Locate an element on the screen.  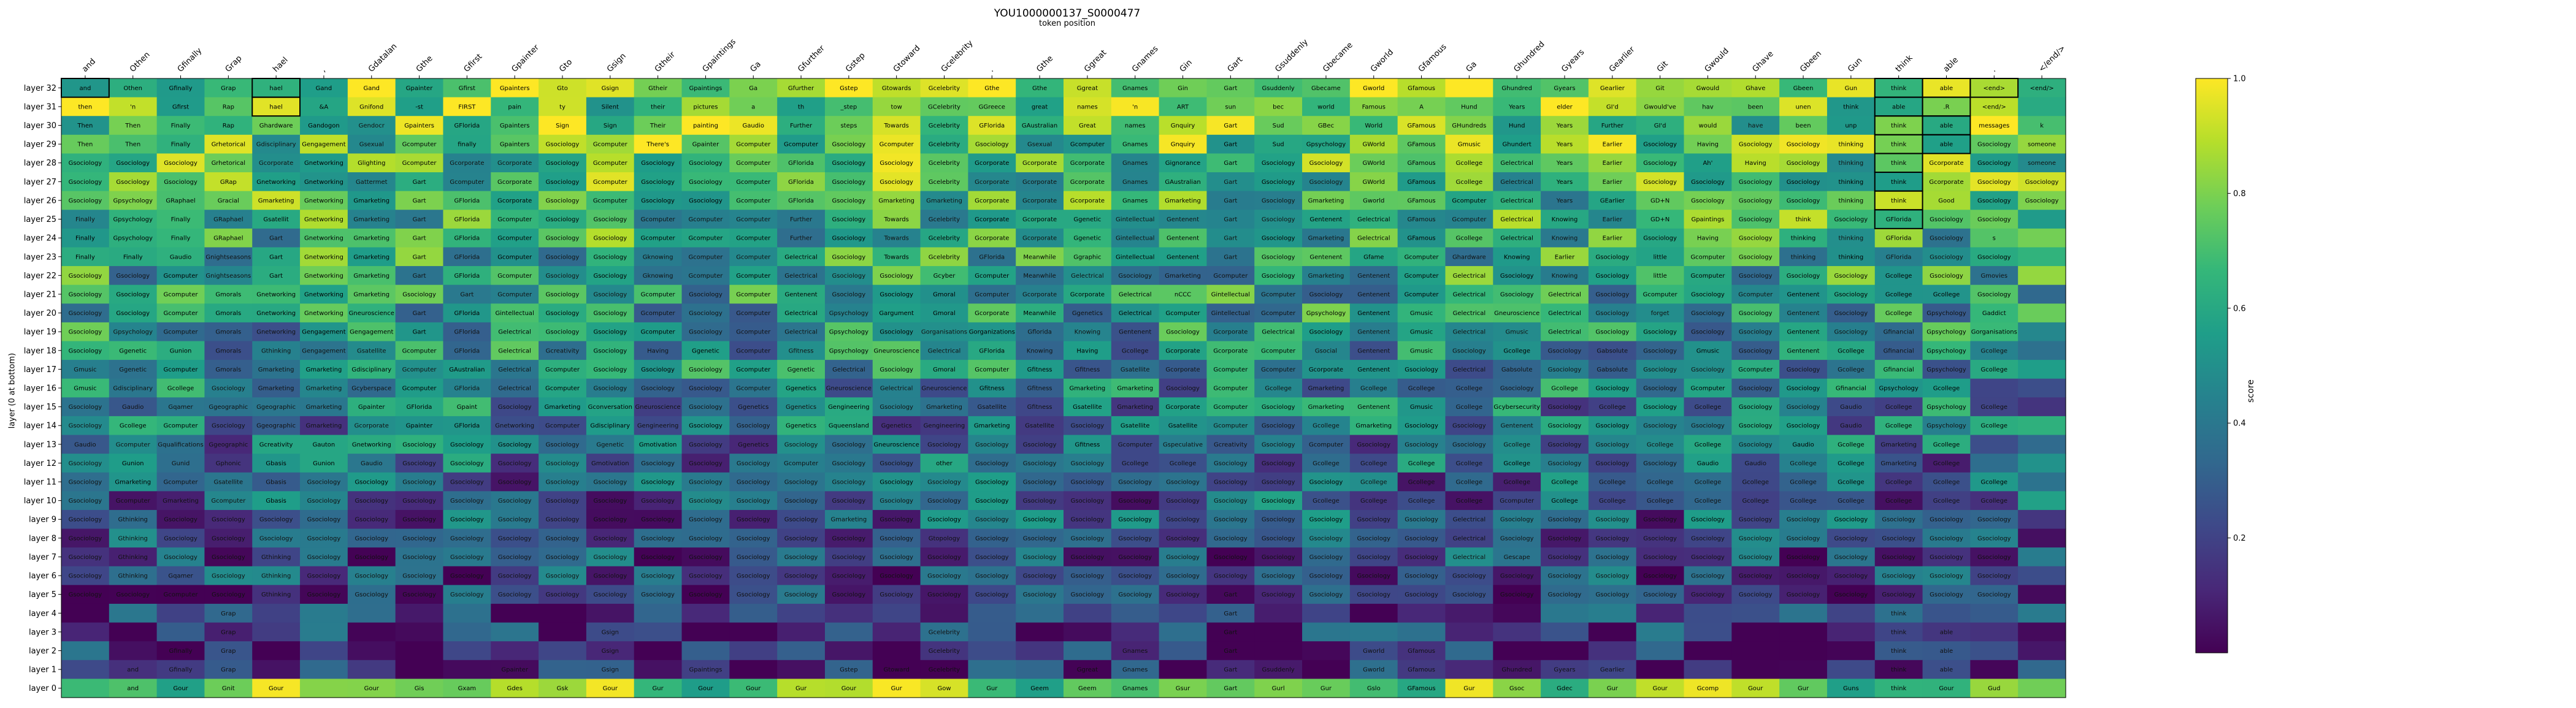
cell-label: Gcreativity is located at coordinates (276, 444).